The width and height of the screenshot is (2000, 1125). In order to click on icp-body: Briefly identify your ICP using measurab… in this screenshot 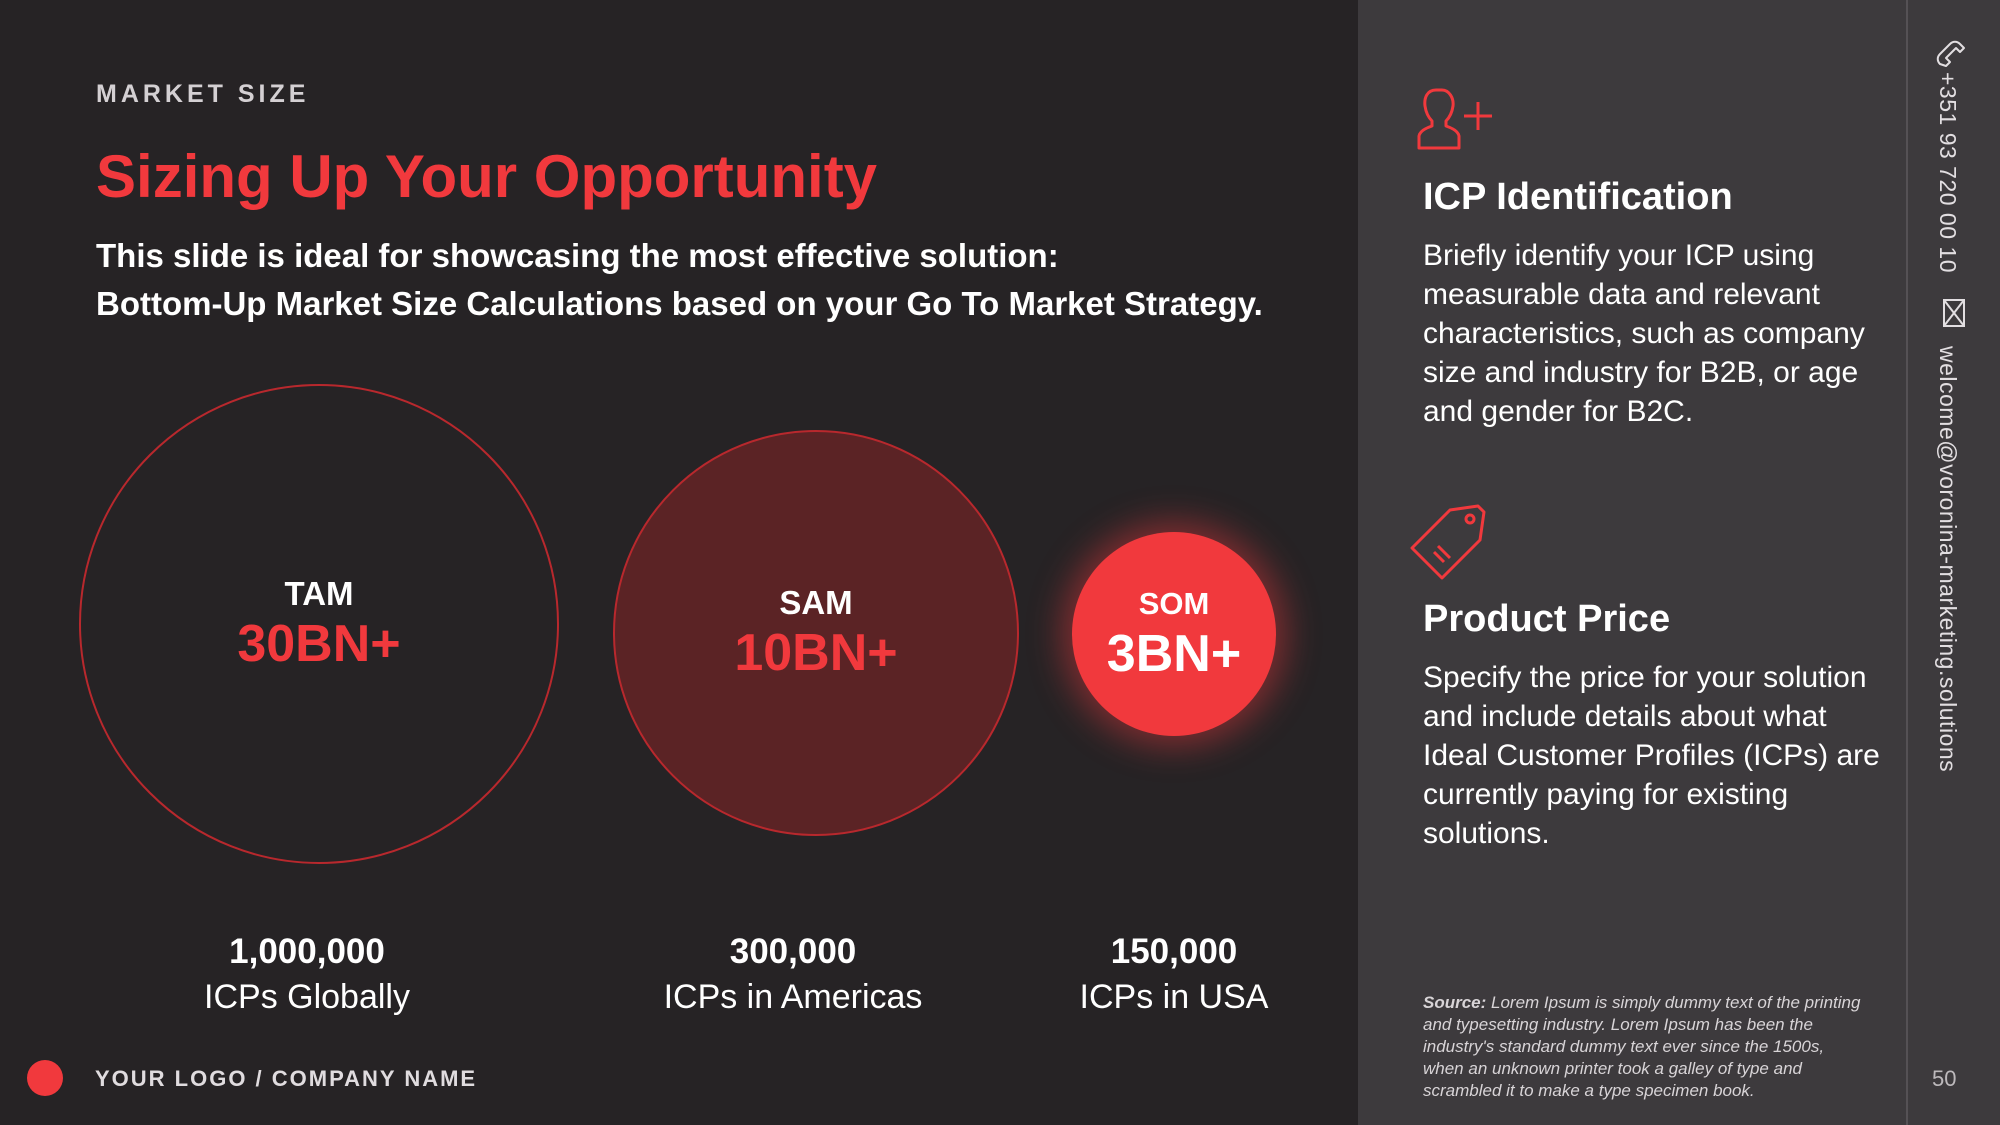, I will do `click(1644, 333)`.